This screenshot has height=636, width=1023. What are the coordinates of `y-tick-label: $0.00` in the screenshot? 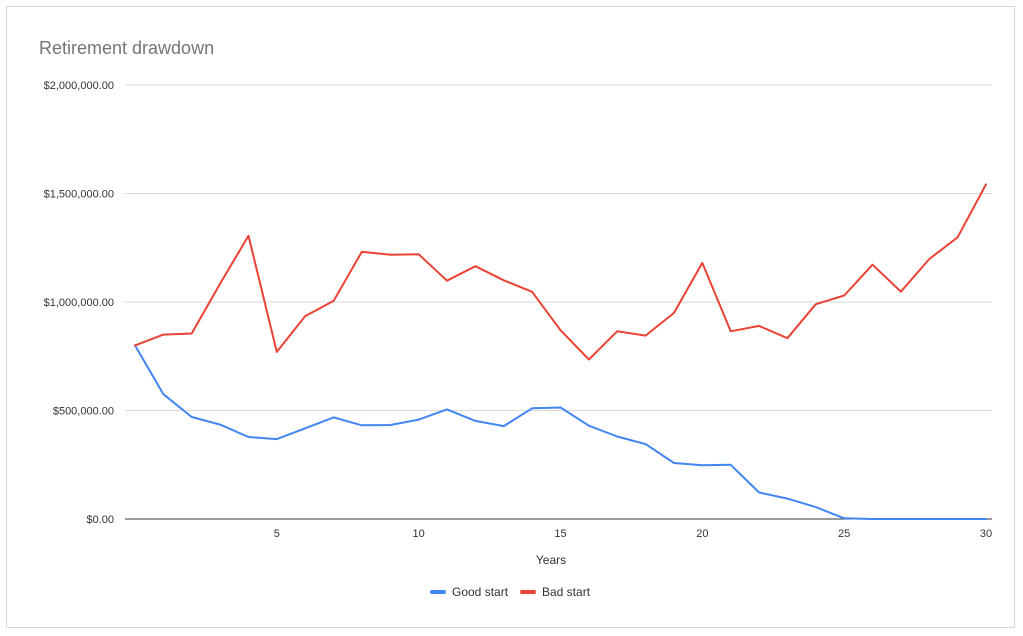 It's located at (100, 520).